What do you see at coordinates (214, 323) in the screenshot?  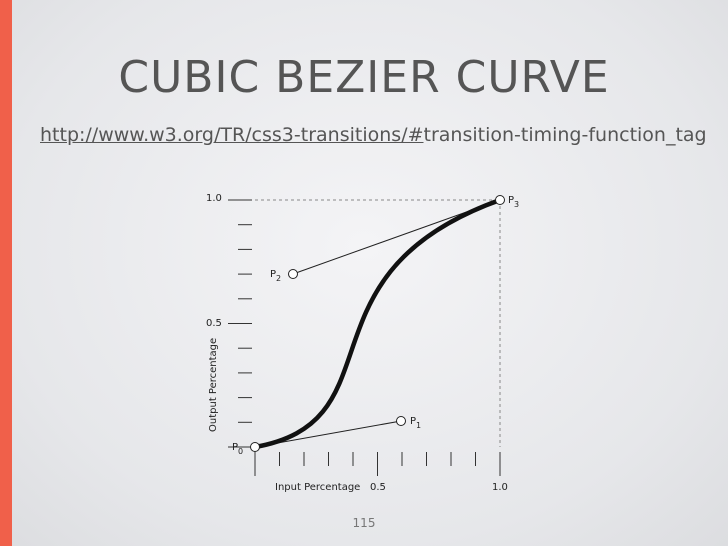 I see `y-tick-label: 0.5` at bounding box center [214, 323].